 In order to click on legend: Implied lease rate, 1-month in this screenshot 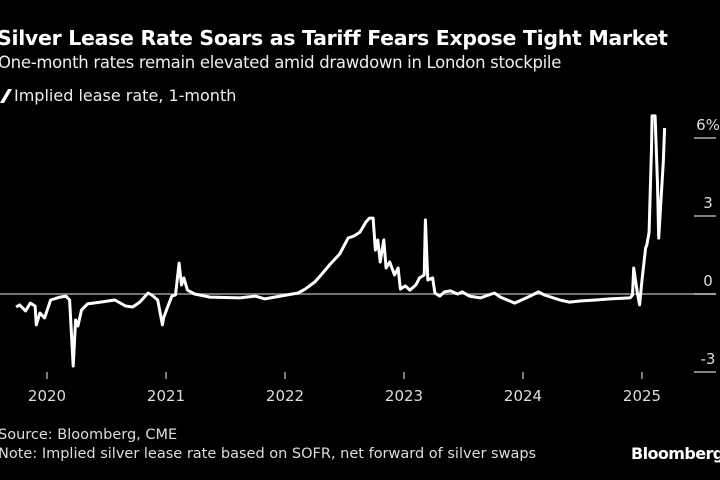, I will do `click(118, 95)`.